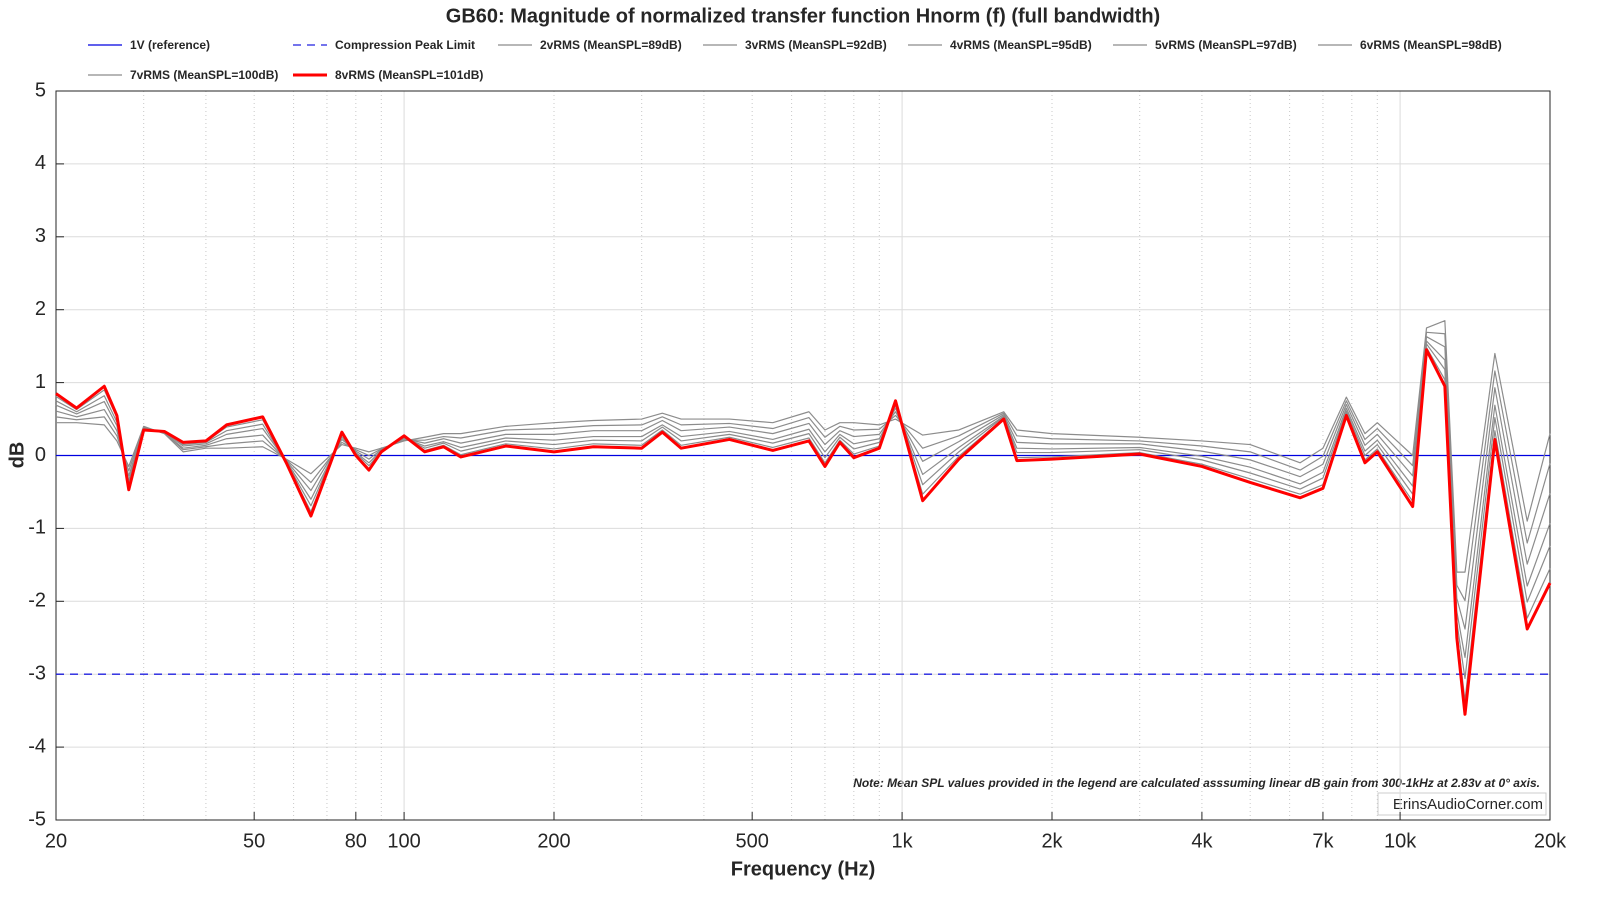  Describe the element at coordinates (1400, 841) in the screenshot. I see `x-tick-label: 10k` at that location.